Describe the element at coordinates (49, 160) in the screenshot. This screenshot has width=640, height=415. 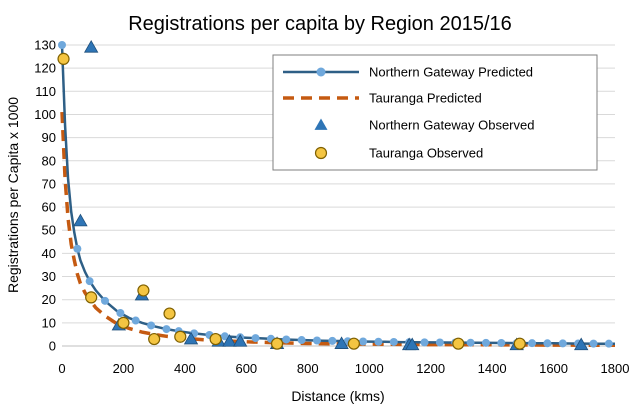
I see `y-tick-label: 80` at that location.